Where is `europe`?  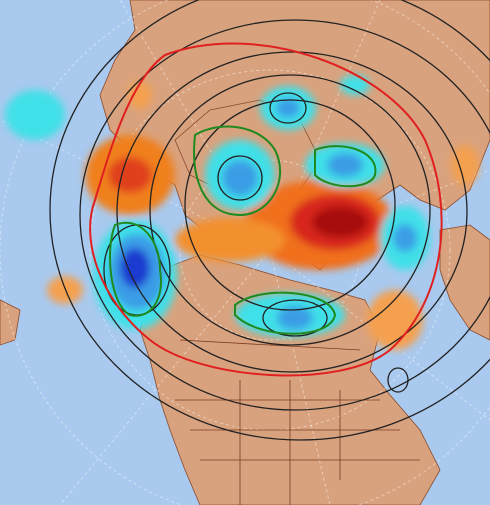
europe is located at coordinates (464, 282).